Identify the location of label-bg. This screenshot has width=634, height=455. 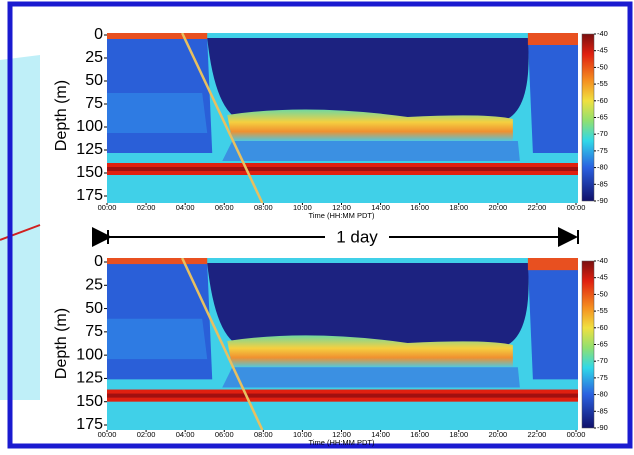
(357, 237).